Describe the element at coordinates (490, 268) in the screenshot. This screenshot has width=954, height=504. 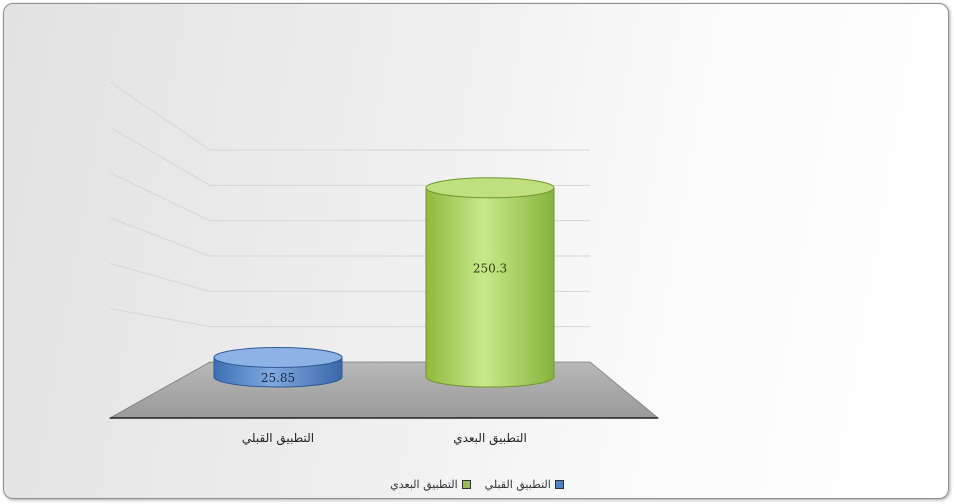
I see `data-label: 250.3` at that location.